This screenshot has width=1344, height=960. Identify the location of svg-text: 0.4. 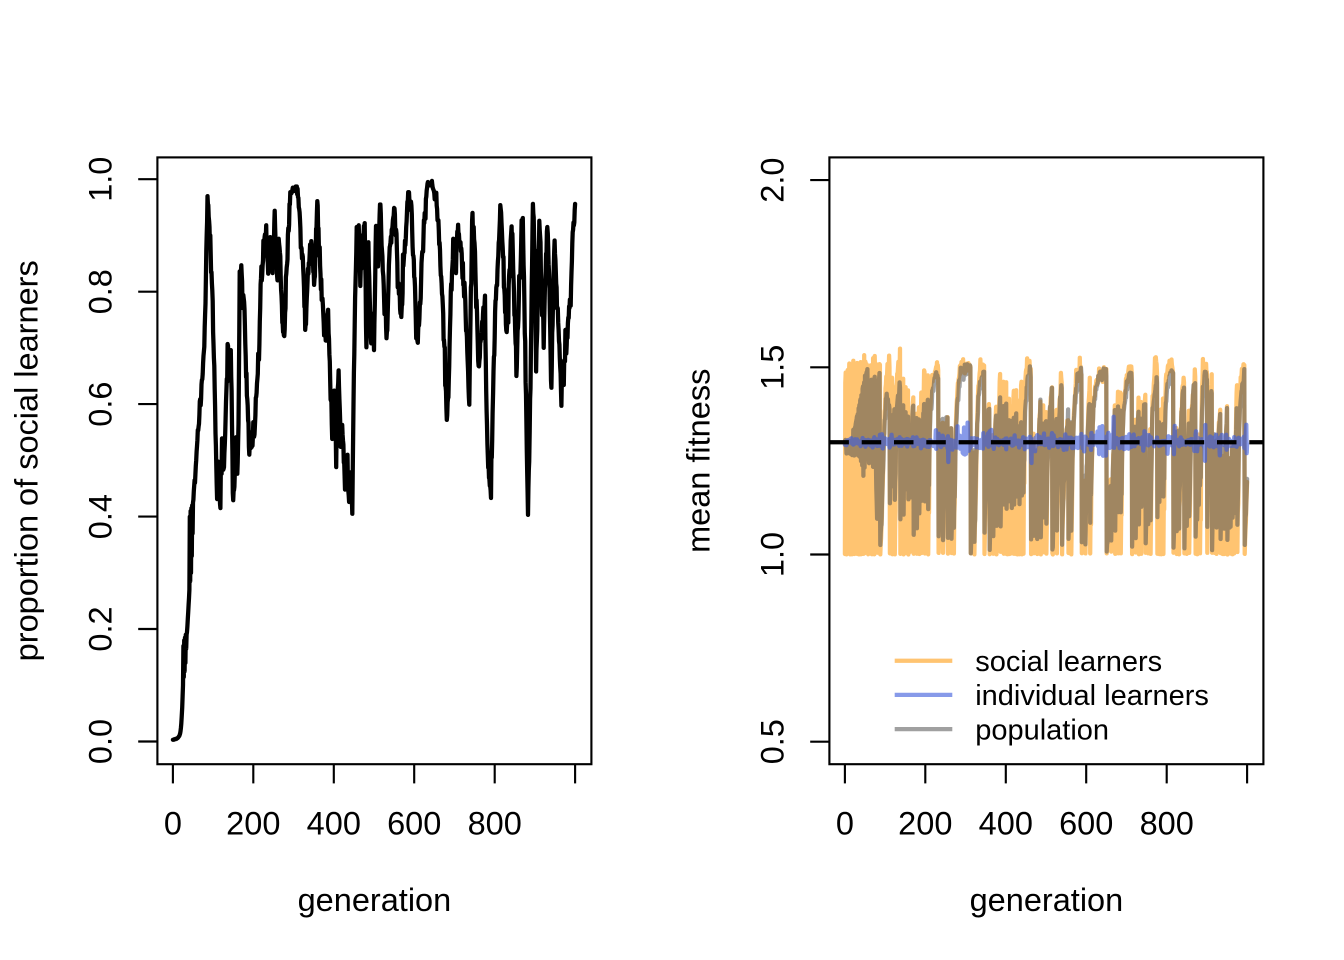
(101, 516).